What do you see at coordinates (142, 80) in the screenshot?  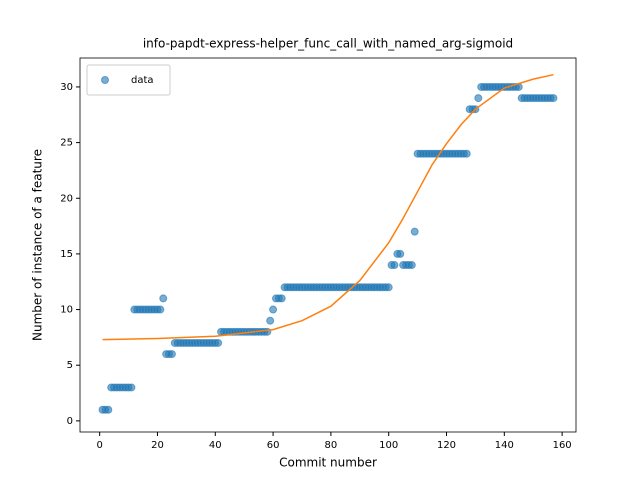 I see `legend-label: data` at bounding box center [142, 80].